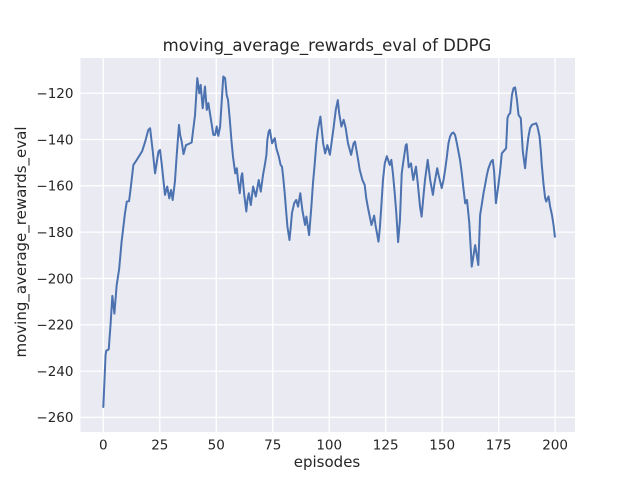 This screenshot has height=480, width=640. I want to click on y-axis-label: moving_average_rewards_eval, so click(21, 242).